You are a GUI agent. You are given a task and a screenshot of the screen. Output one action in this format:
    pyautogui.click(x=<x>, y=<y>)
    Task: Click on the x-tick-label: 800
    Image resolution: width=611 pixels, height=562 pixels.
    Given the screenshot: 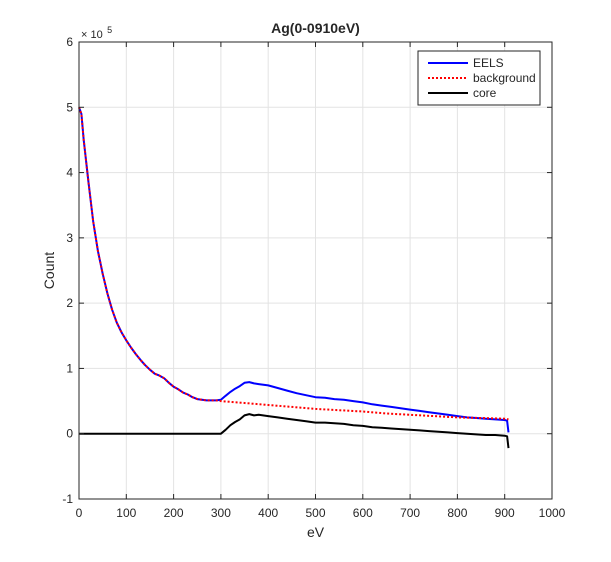 What is the action you would take?
    pyautogui.click(x=457, y=513)
    